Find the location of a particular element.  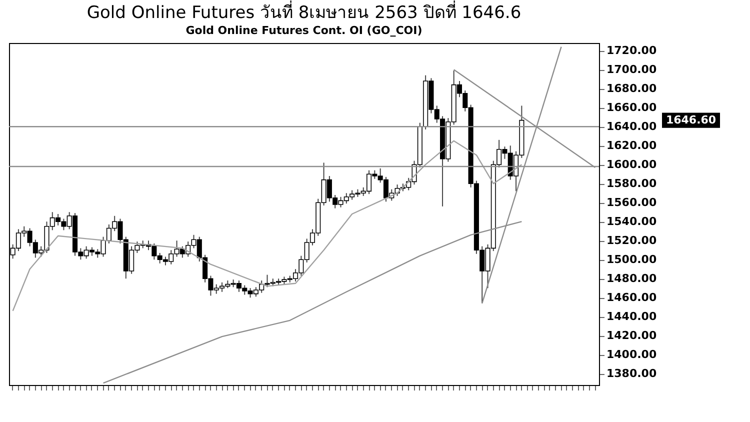

y-tick-label: 1380.00 is located at coordinates (631, 373).